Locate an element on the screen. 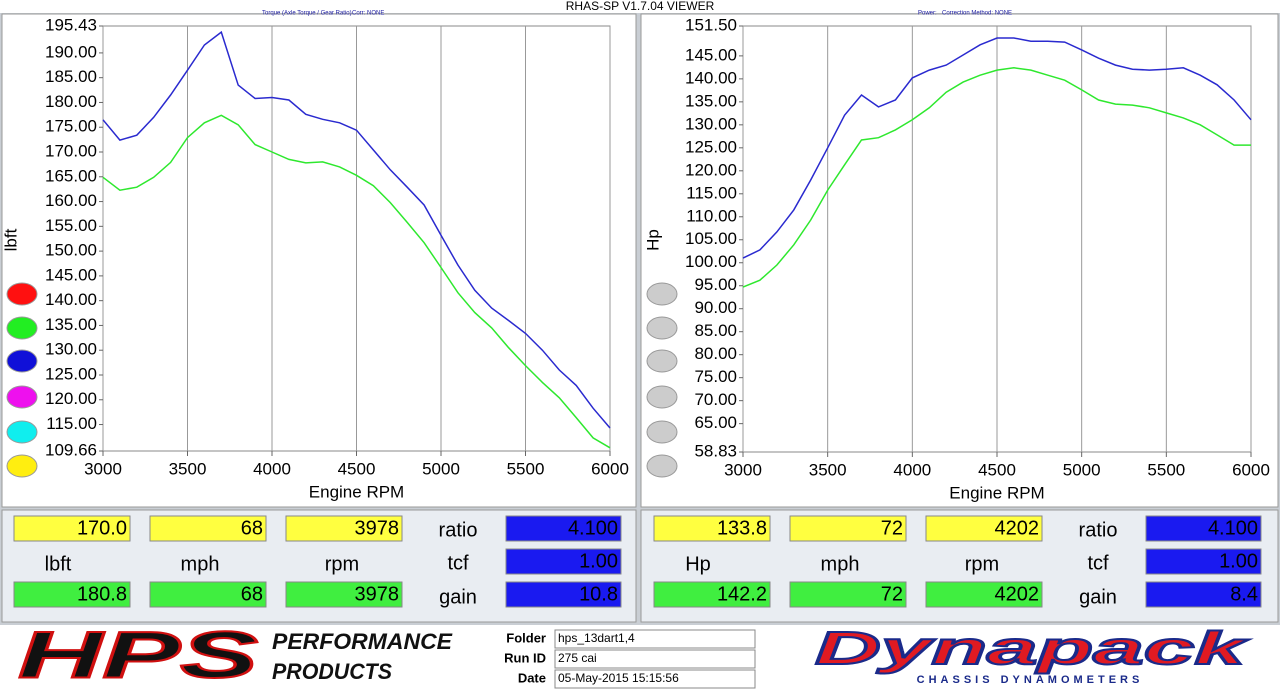  param-value: 10.8 is located at coordinates (598, 594).